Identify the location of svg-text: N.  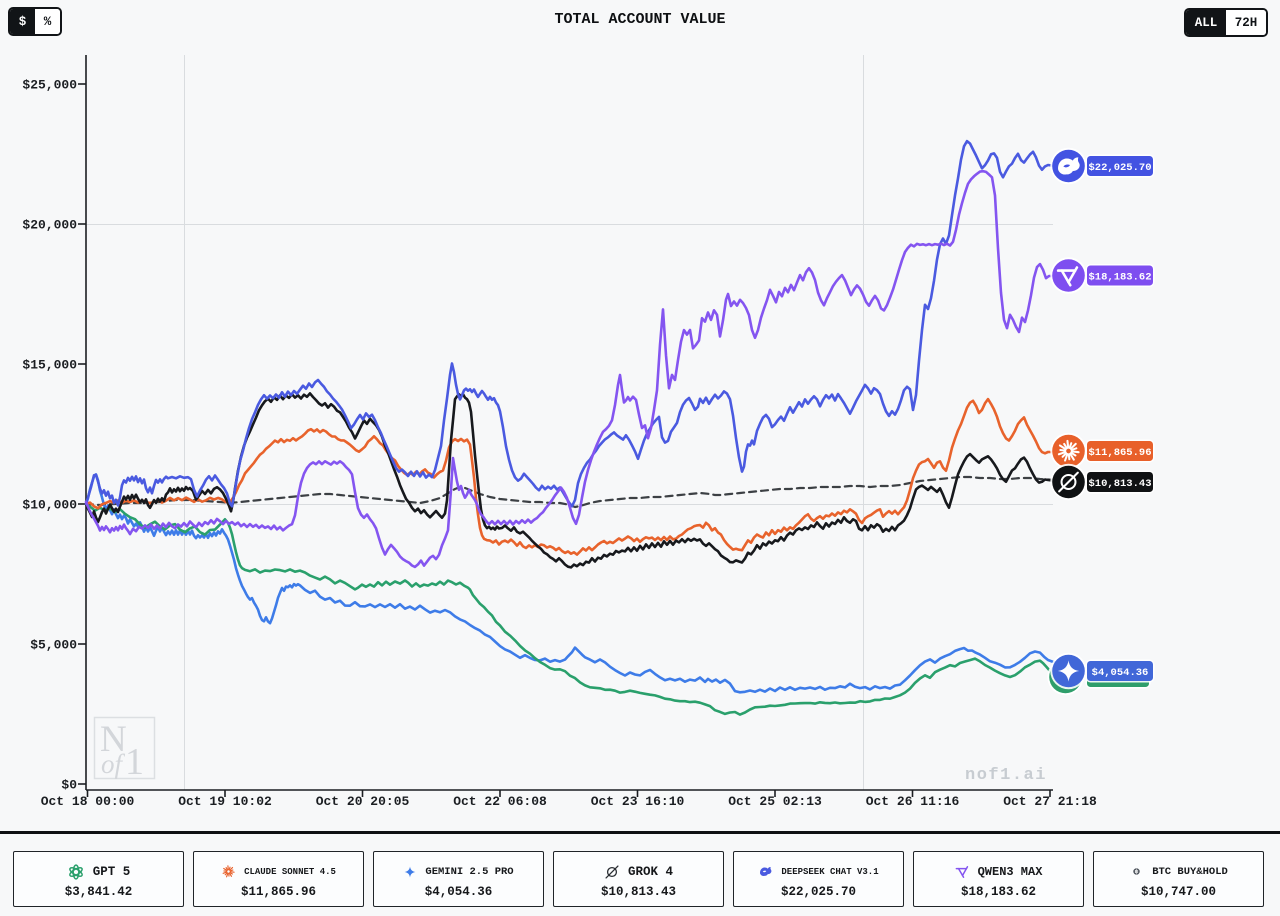
(113, 739).